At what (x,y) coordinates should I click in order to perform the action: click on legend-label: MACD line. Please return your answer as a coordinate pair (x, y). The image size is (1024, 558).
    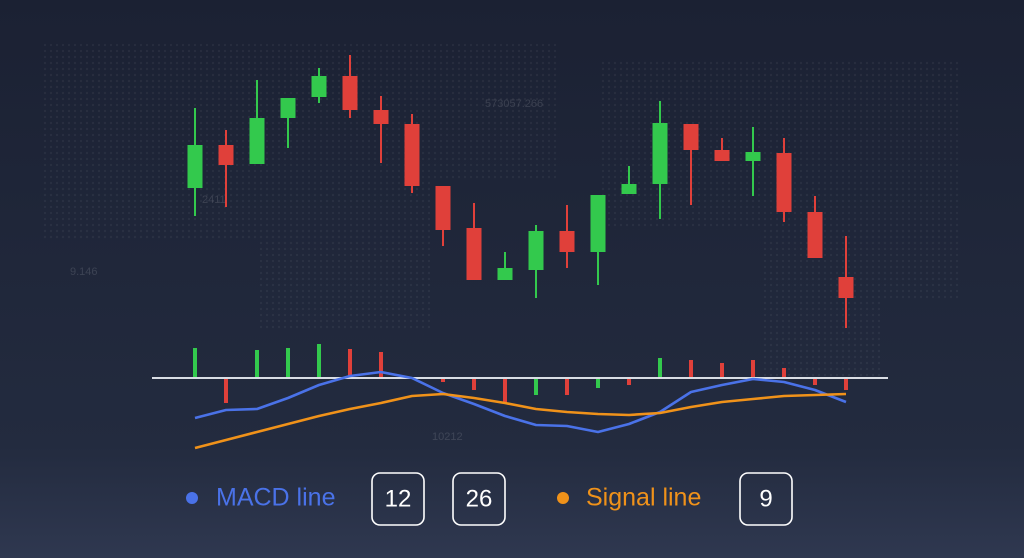
    Looking at the image, I should click on (275, 498).